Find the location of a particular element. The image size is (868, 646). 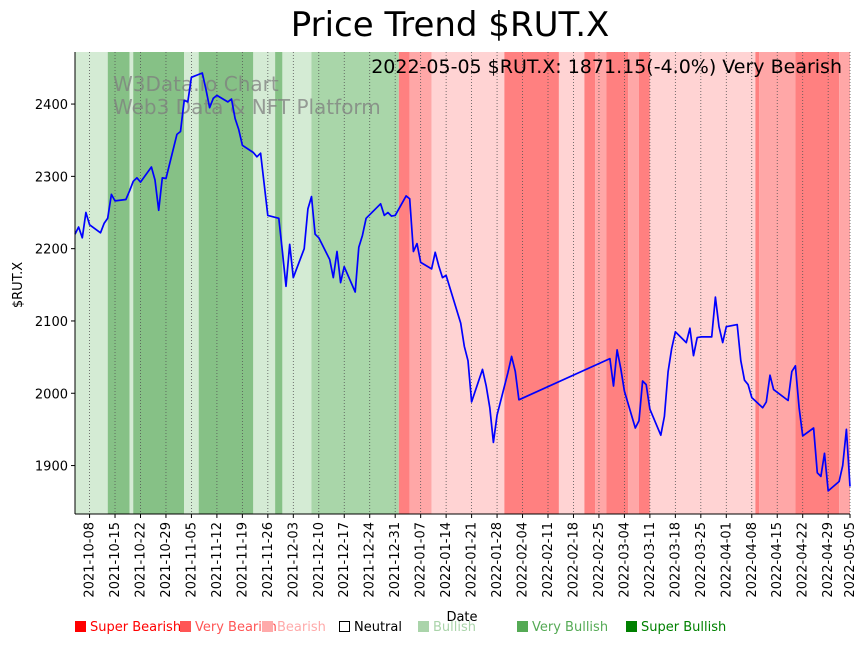

x-tick-label: 2021-12-24 is located at coordinates (370, 560).